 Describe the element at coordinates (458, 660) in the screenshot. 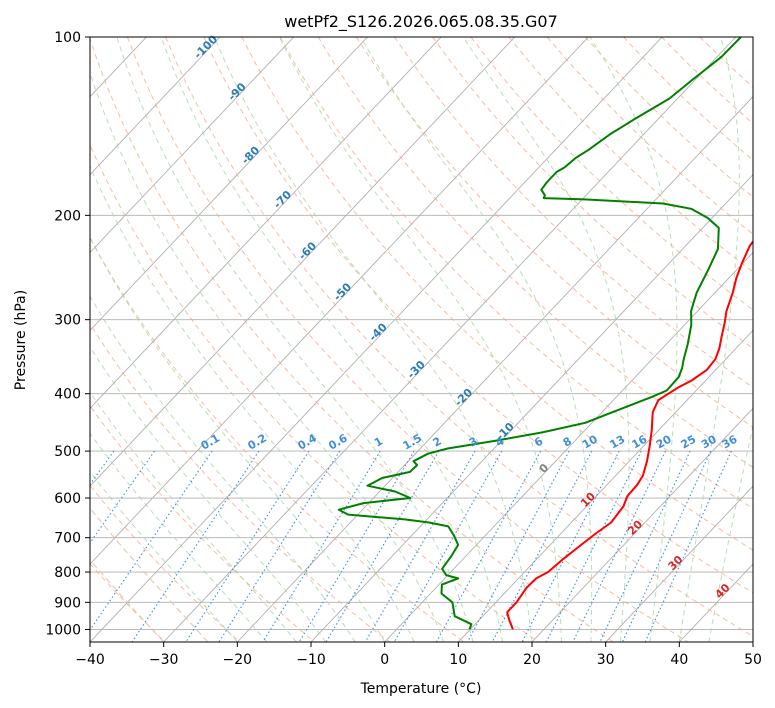

I see `x-tick-label: 10` at that location.